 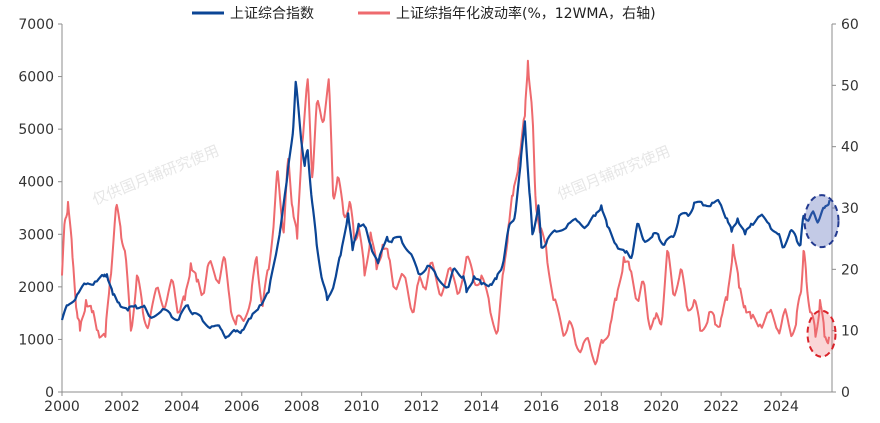 I want to click on y-left-tick-label: 5000, so click(x=36, y=130).